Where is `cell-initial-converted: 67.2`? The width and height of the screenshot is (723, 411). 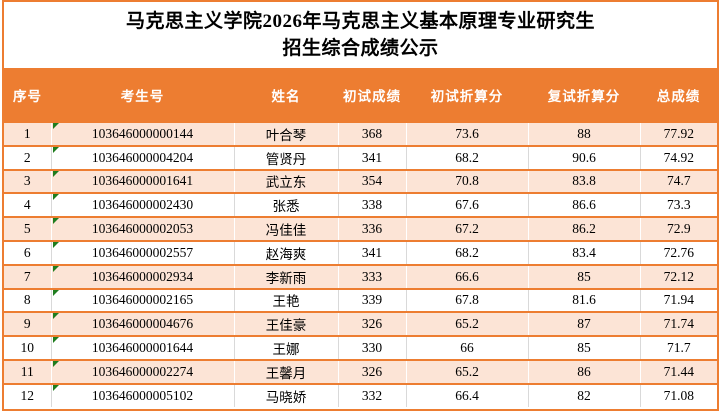 cell-initial-converted: 67.2 is located at coordinates (466, 228).